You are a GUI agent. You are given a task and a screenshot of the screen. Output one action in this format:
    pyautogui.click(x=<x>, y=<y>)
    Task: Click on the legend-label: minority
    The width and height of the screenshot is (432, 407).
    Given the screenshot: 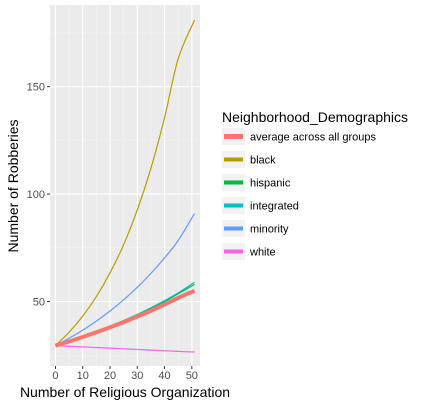 What is the action you would take?
    pyautogui.click(x=269, y=230)
    